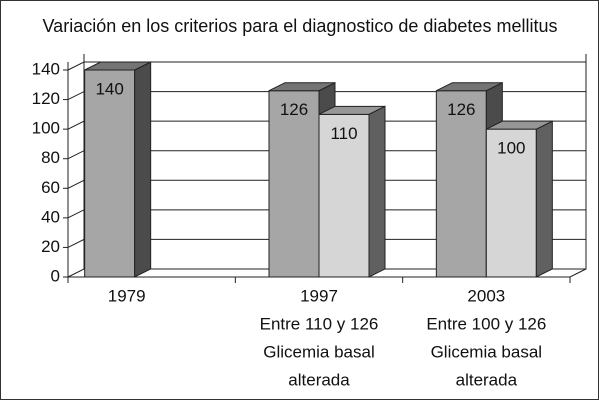  What do you see at coordinates (50, 187) in the screenshot?
I see `y-tick-label: 60` at bounding box center [50, 187].